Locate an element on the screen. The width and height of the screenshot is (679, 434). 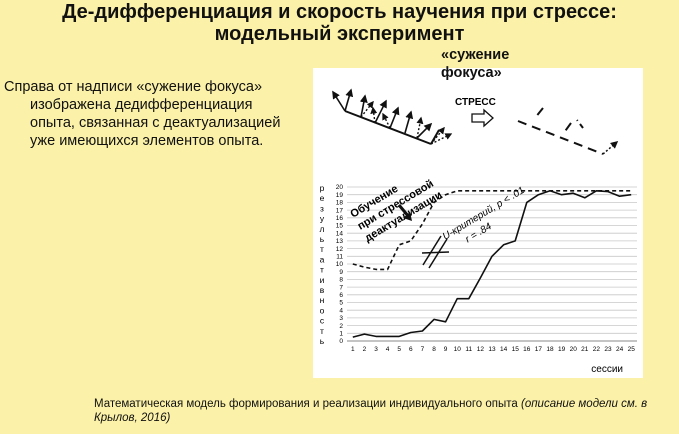
title-line-2: модельный эксперимент is located at coordinates (339, 34).